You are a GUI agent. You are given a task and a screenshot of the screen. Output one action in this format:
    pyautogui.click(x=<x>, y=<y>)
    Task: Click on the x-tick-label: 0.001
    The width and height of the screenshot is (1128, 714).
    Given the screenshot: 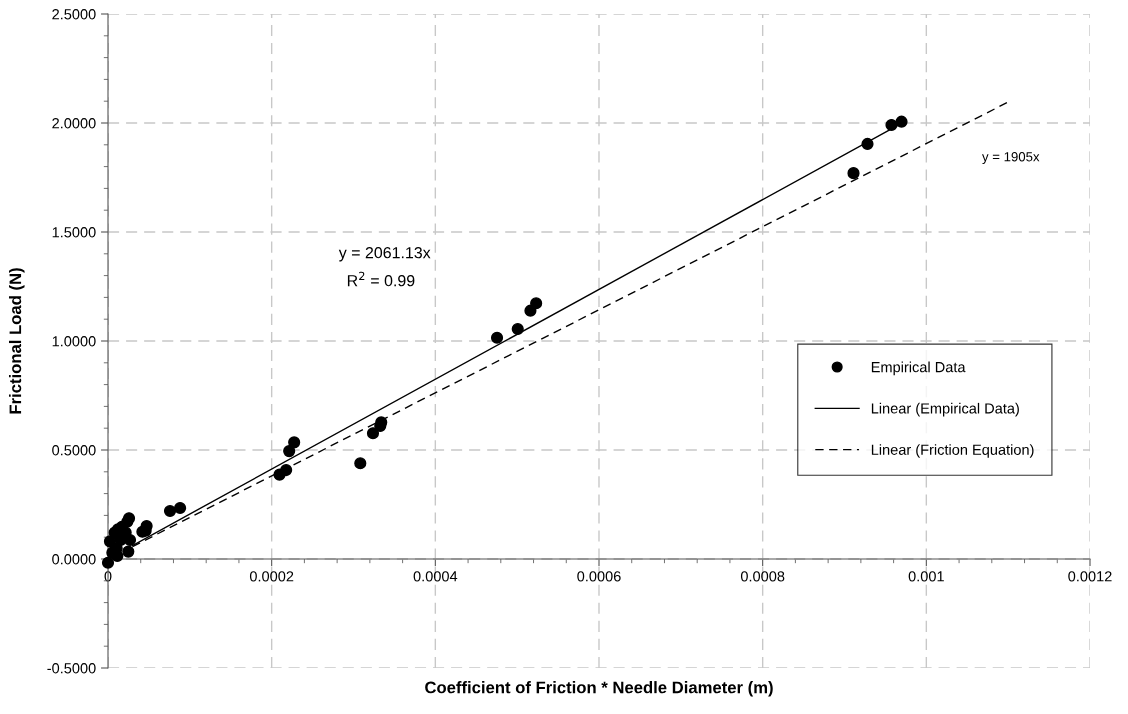 What is the action you would take?
    pyautogui.click(x=926, y=576)
    